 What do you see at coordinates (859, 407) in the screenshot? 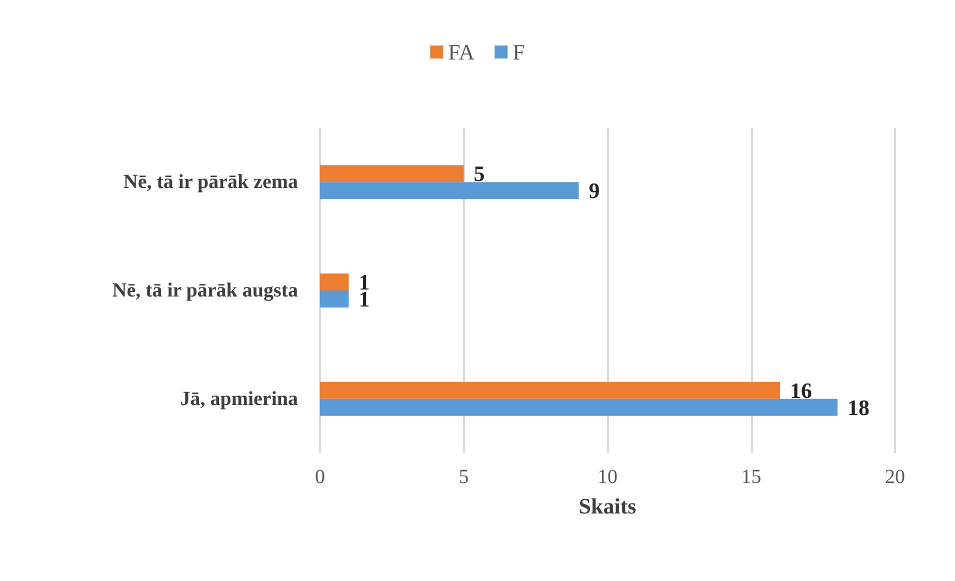
I see `data-label: 18` at bounding box center [859, 407].